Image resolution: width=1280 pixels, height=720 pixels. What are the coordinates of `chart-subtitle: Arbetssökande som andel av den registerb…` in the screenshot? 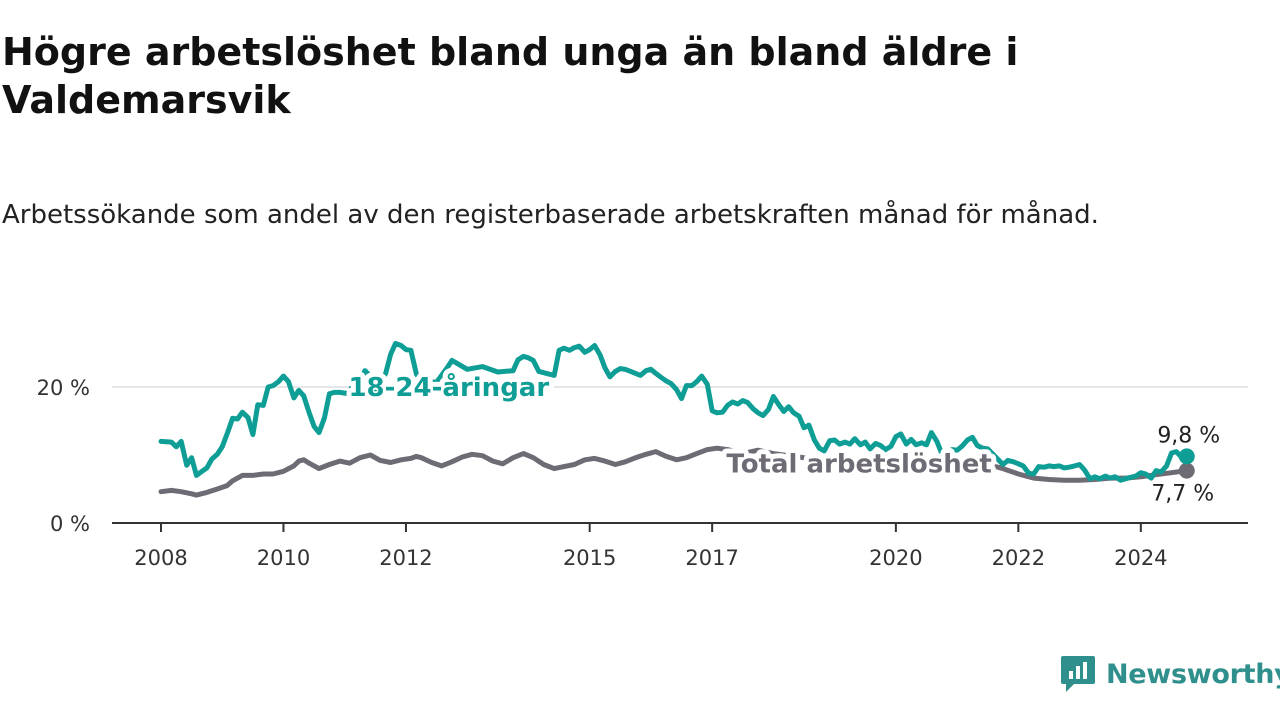 It's located at (550, 215).